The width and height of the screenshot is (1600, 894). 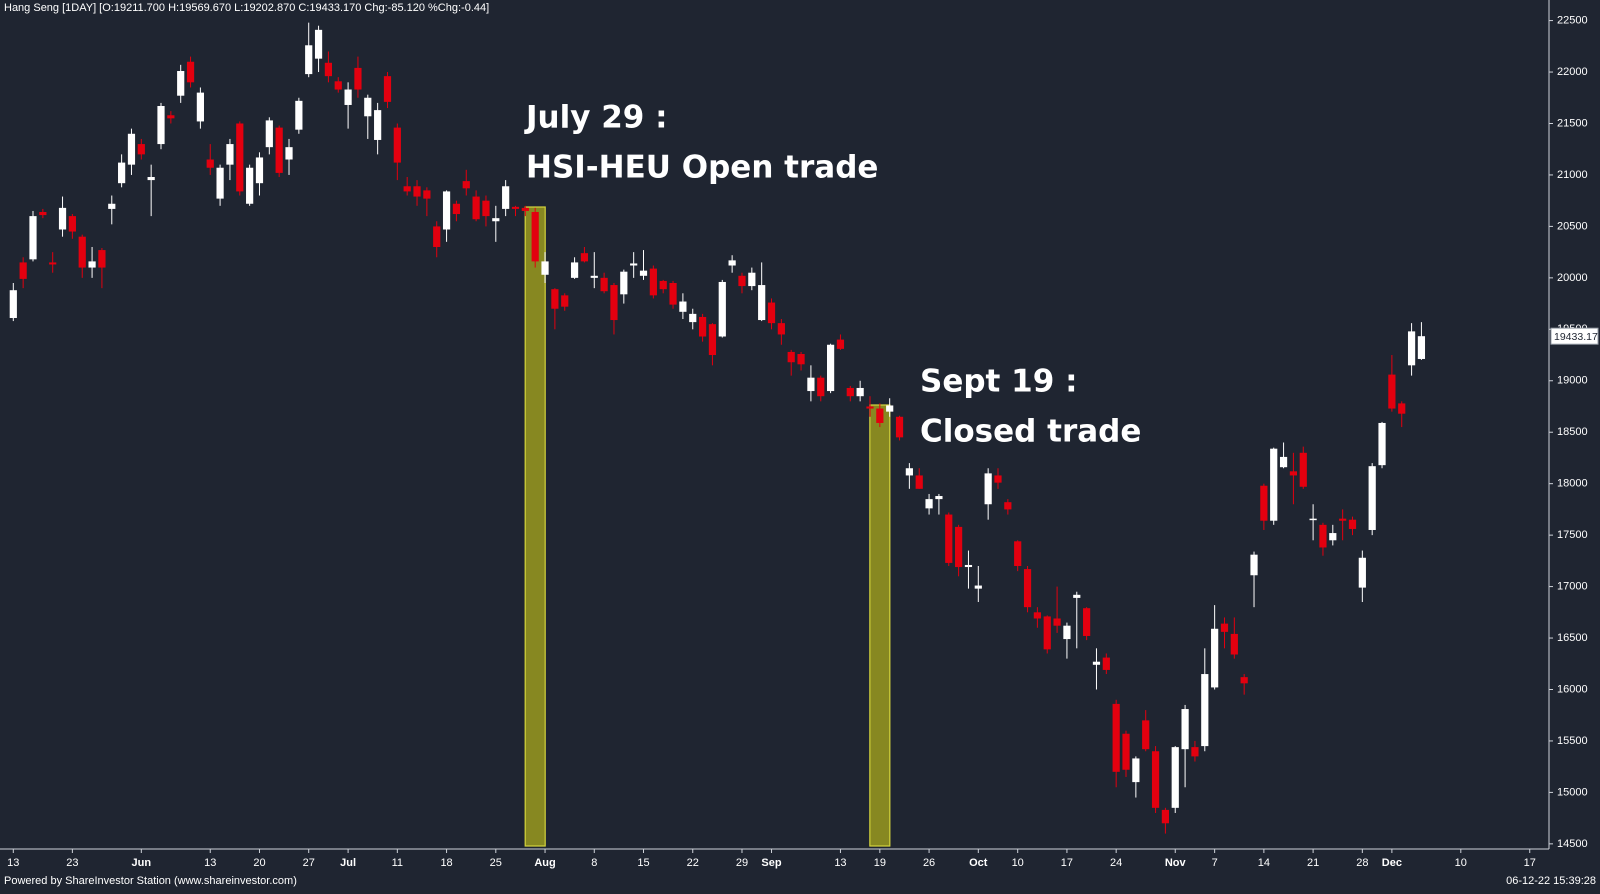 What do you see at coordinates (142, 863) in the screenshot?
I see `x-tick-label: Jun` at bounding box center [142, 863].